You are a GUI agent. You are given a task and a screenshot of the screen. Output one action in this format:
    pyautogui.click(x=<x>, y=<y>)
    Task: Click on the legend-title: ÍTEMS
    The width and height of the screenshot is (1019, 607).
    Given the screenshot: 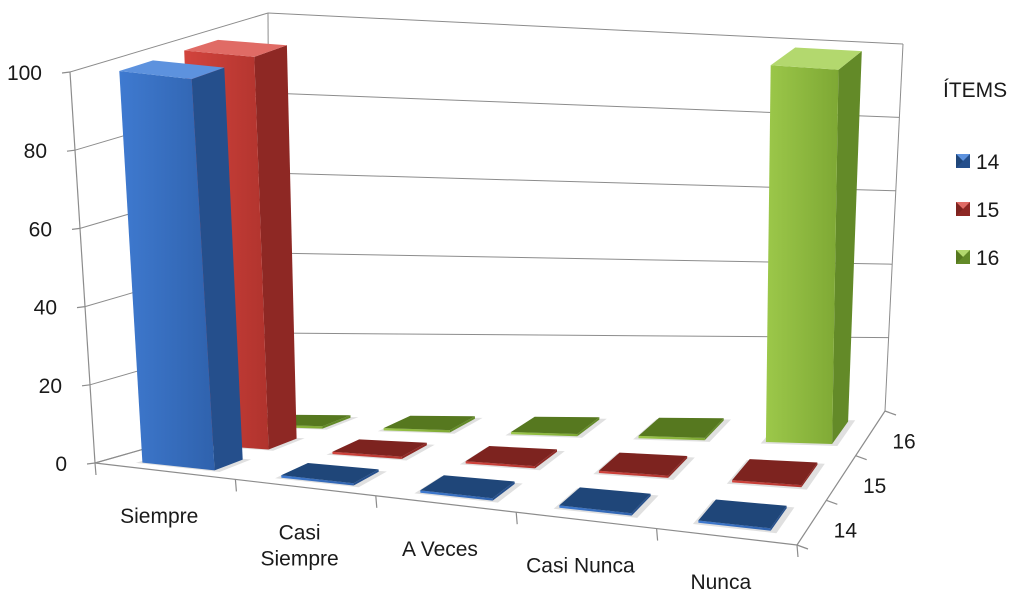 What is the action you would take?
    pyautogui.click(x=975, y=90)
    